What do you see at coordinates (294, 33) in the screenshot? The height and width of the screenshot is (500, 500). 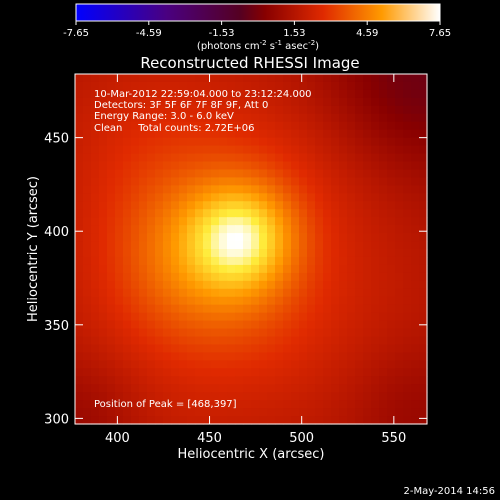 I see `colorbar-tick-label: 1.53` at bounding box center [294, 33].